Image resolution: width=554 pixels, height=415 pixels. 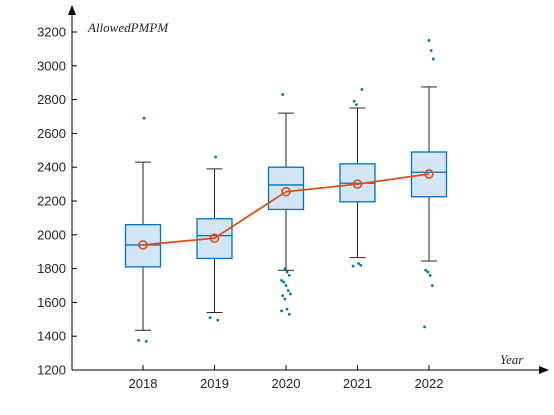 I want to click on iqr-box, so click(x=143, y=246).